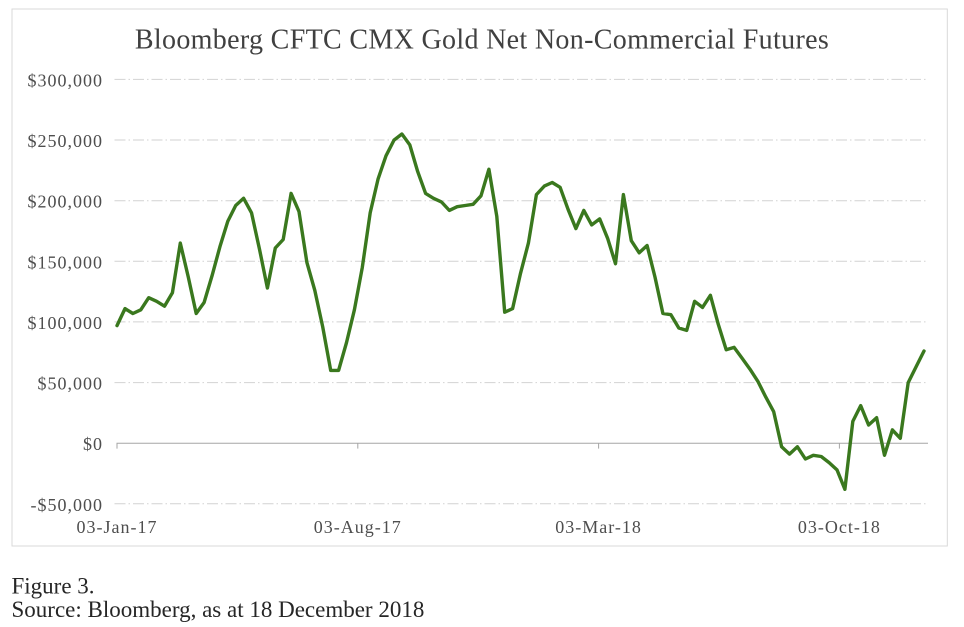  Describe the element at coordinates (66, 262) in the screenshot. I see `svg-text: $150,000` at that location.